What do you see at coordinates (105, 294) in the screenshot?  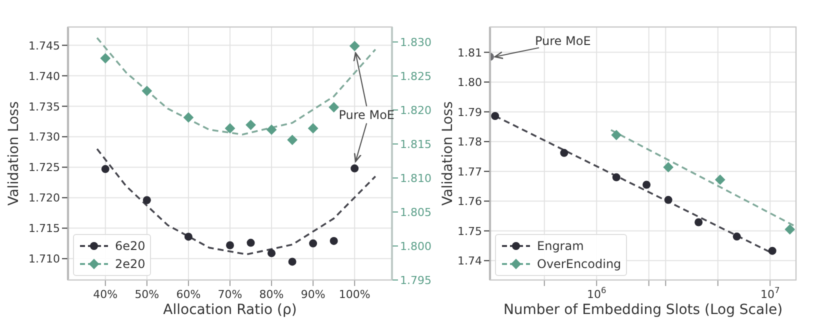 I see `x-tick-label: 40%` at bounding box center [105, 294].